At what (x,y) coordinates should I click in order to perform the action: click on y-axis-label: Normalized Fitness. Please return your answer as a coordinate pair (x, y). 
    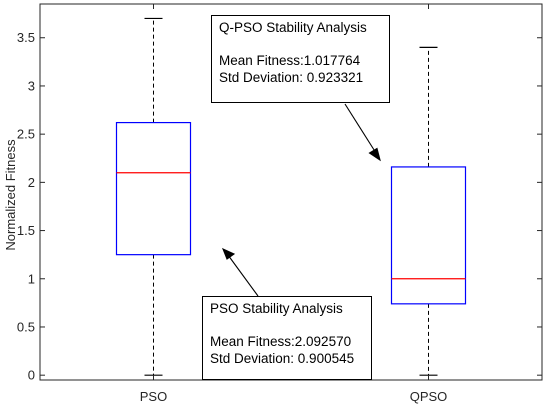
    Looking at the image, I should click on (10, 195).